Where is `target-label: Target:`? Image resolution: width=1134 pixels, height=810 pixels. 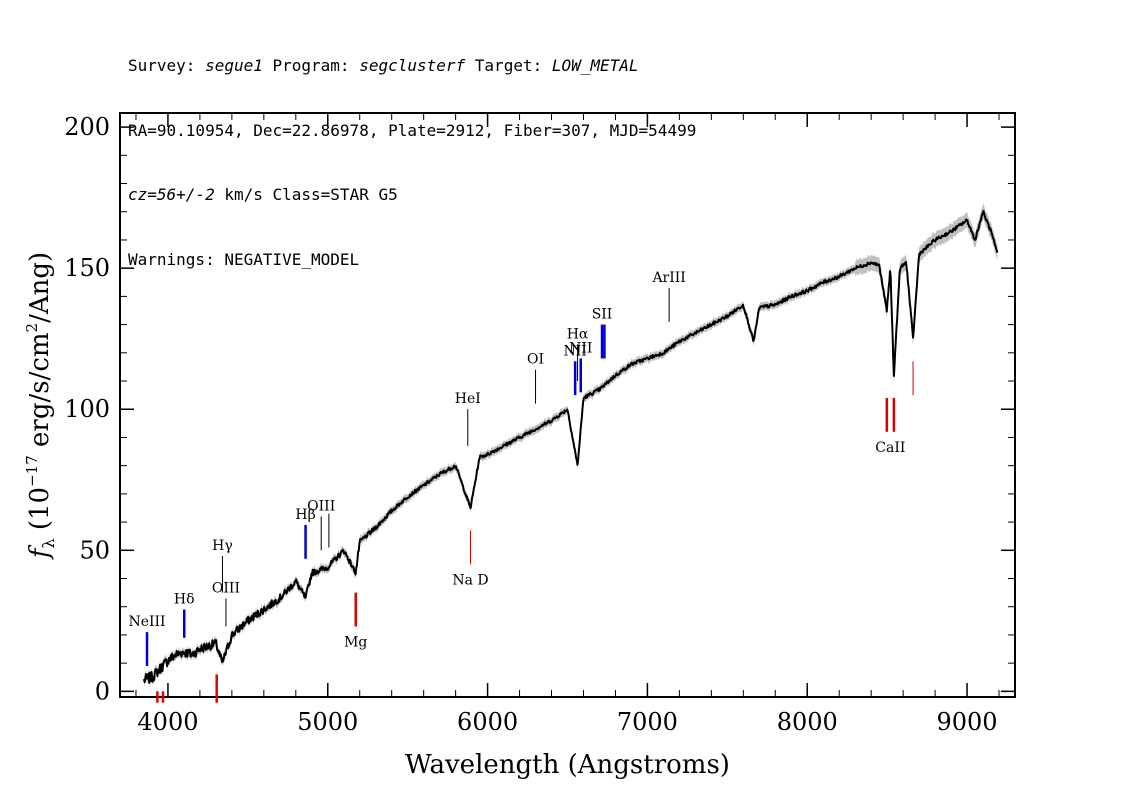 target-label: Target: is located at coordinates (508, 65).